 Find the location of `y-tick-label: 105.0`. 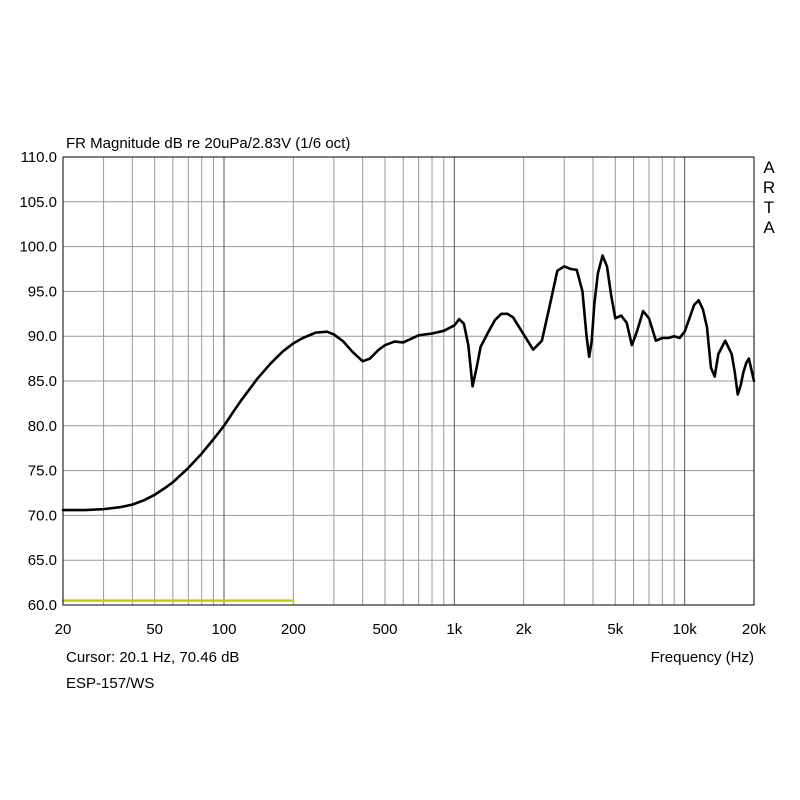

y-tick-label: 105.0 is located at coordinates (38, 202).